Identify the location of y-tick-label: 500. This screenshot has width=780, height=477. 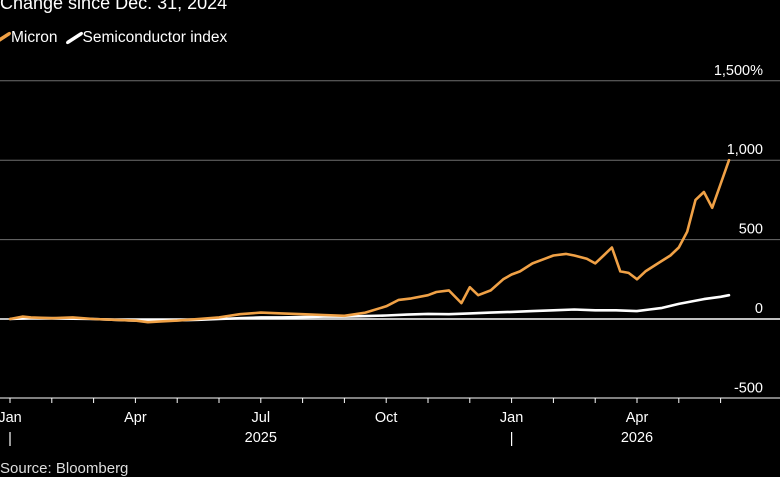
(751, 230).